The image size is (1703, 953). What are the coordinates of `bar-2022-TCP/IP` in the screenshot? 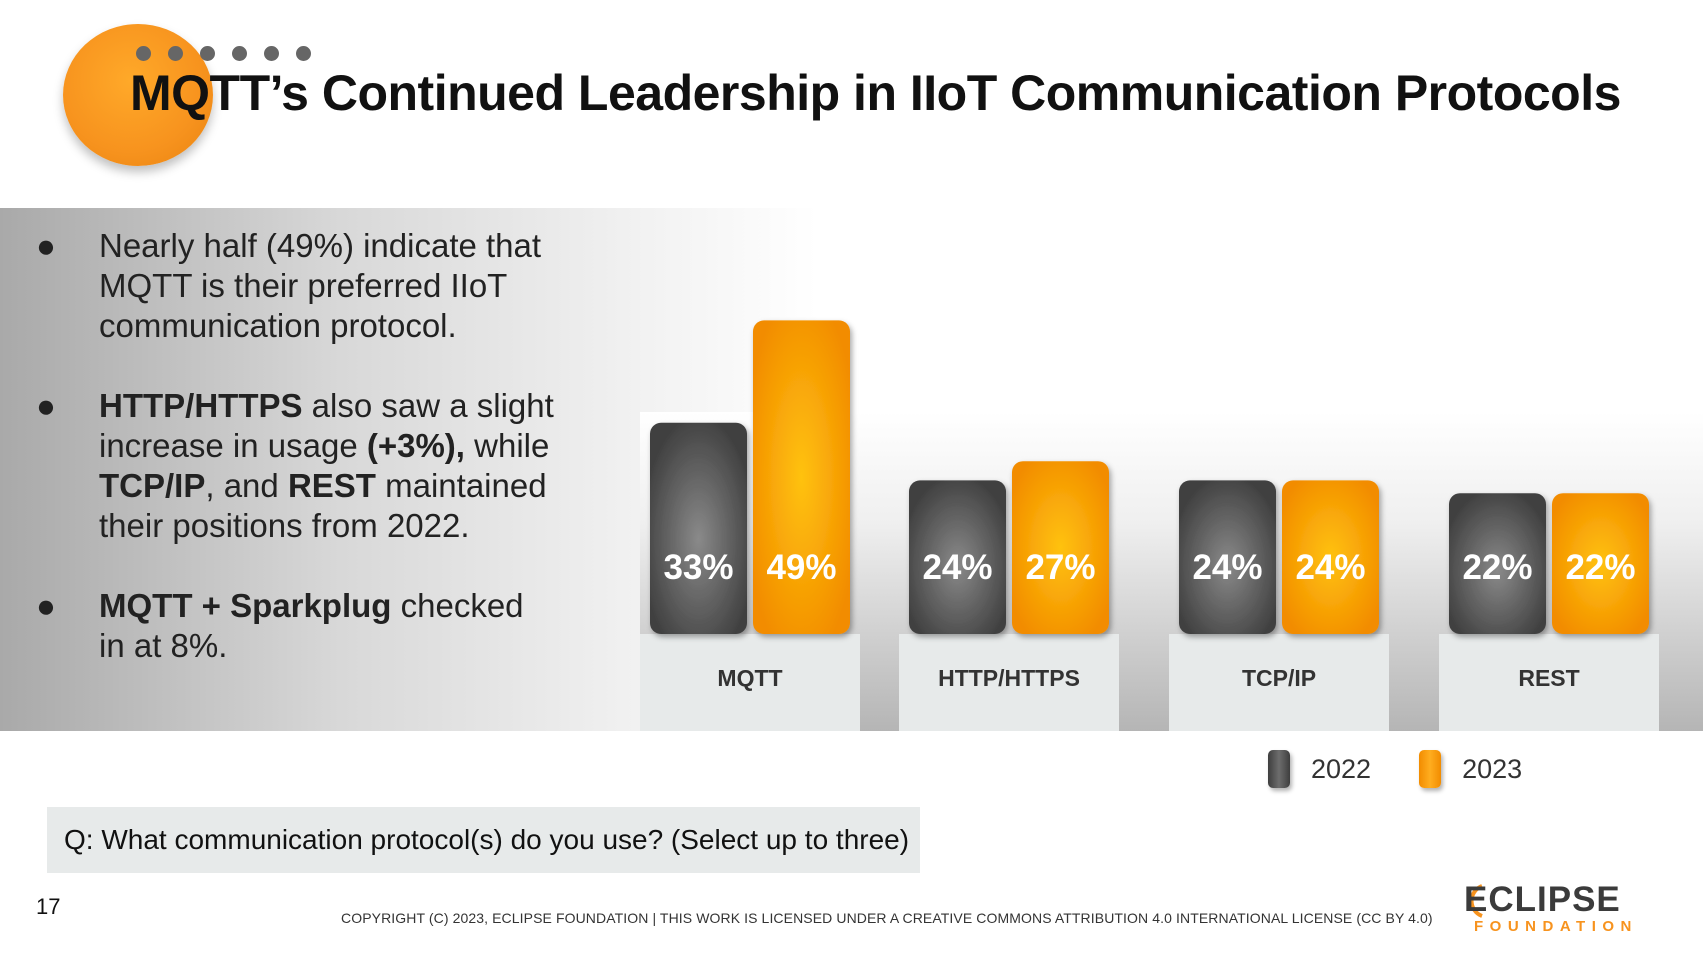 It's located at (1227, 557).